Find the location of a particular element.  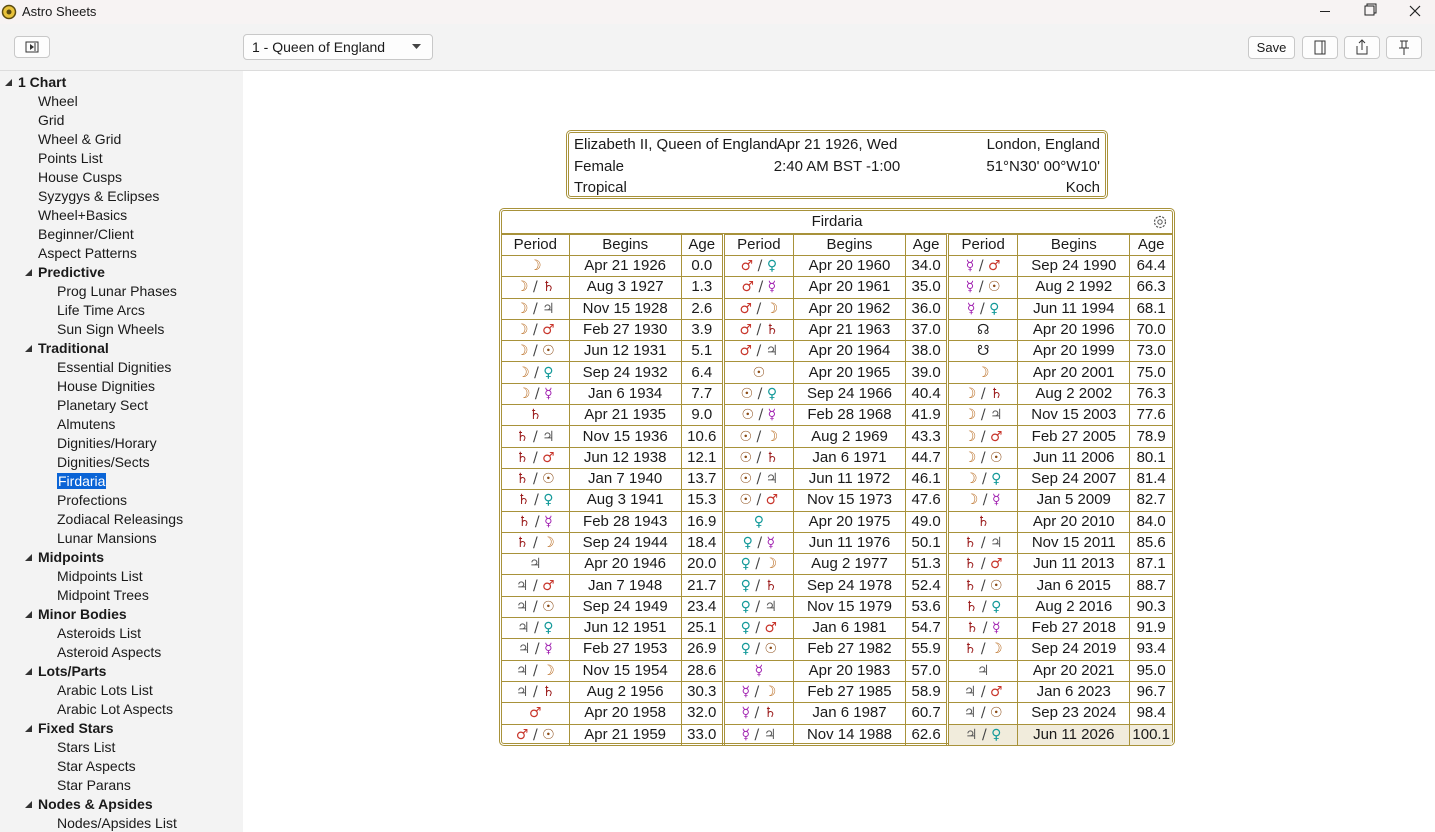

tree-item: Essential Dignities is located at coordinates (114, 367).